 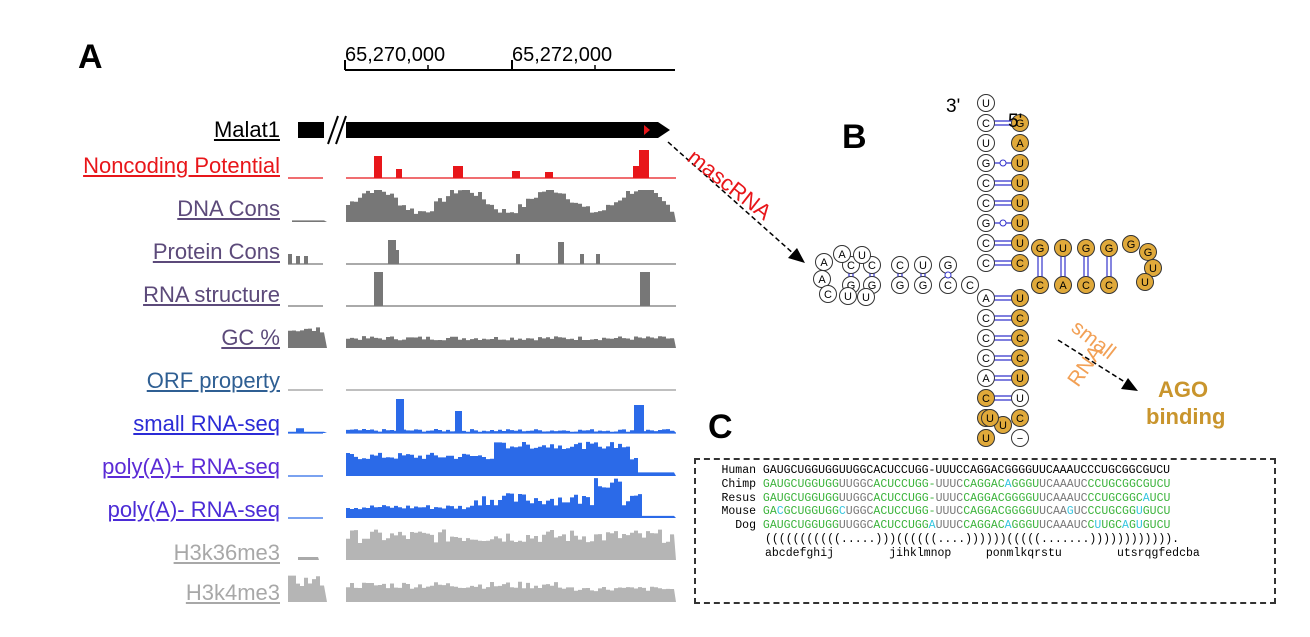 What do you see at coordinates (730, 184) in the screenshot?
I see `mascrna-label: mascRNA` at bounding box center [730, 184].